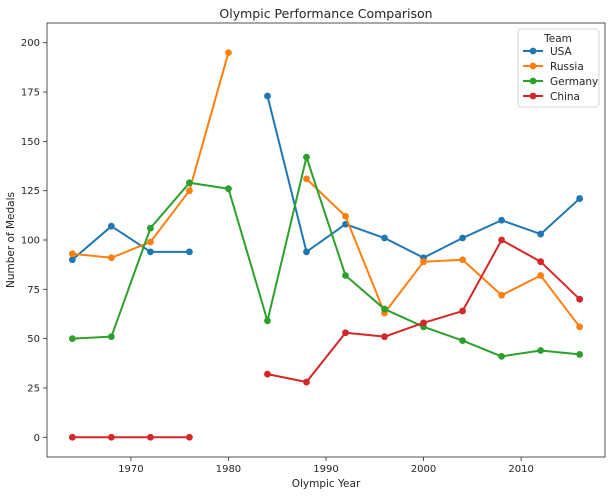  What do you see at coordinates (30, 142) in the screenshot?
I see `y-tick-label: 150` at bounding box center [30, 142].